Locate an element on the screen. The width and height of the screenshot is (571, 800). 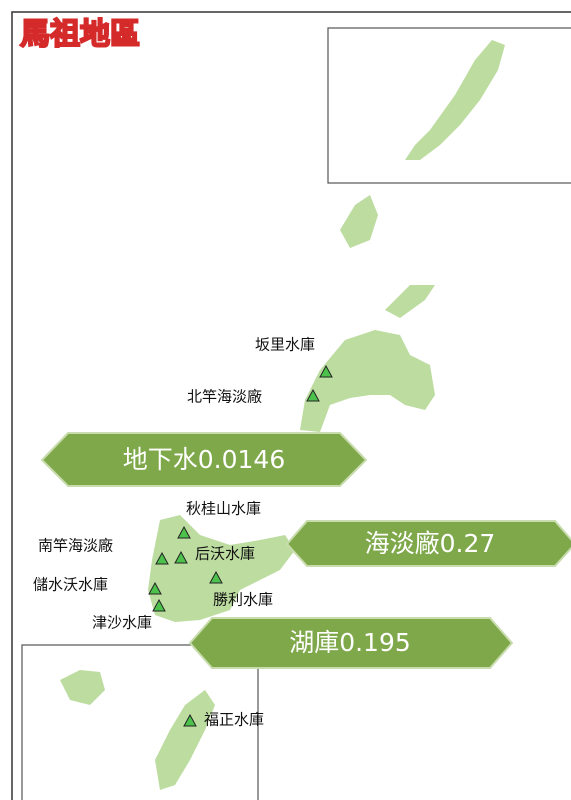
reservoir-label: 津沙水庫 is located at coordinates (122, 623).